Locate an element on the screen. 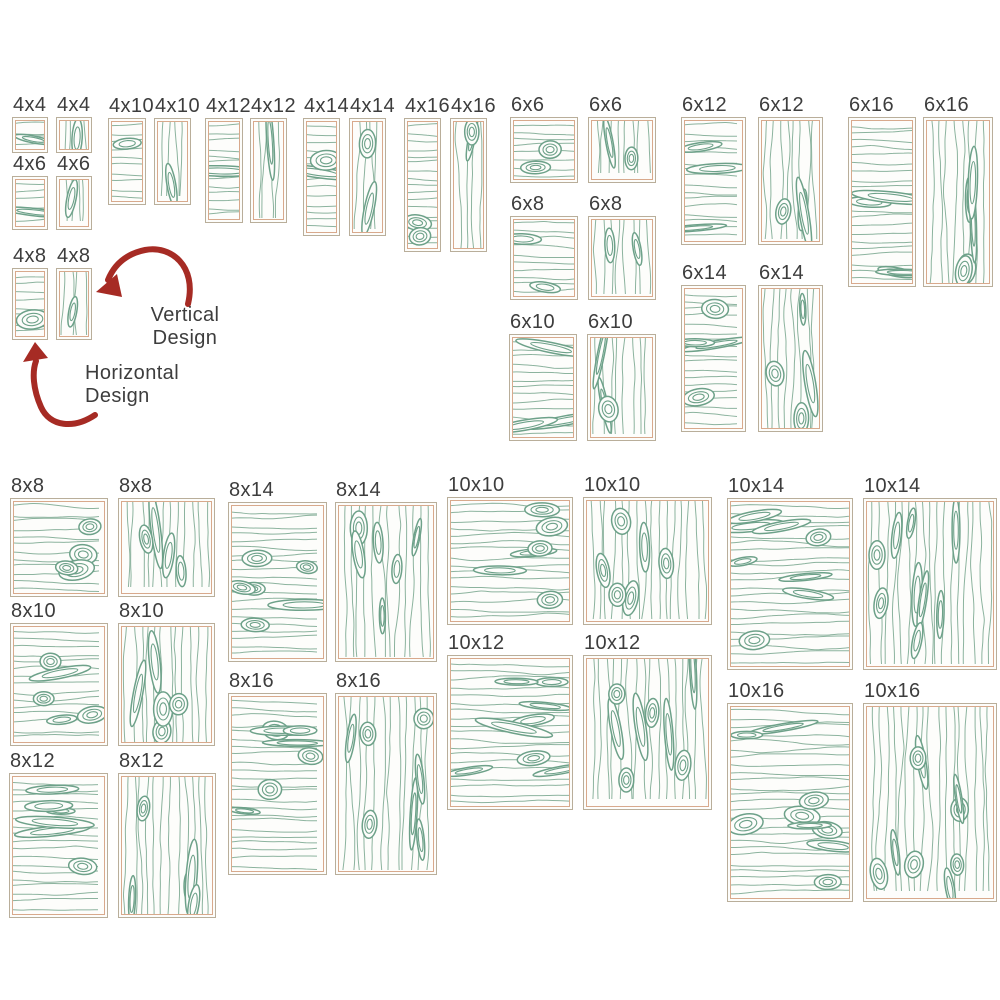 The height and width of the screenshot is (1000, 1000). size-label-4x6-horizontal: 4x6 is located at coordinates (30, 164).